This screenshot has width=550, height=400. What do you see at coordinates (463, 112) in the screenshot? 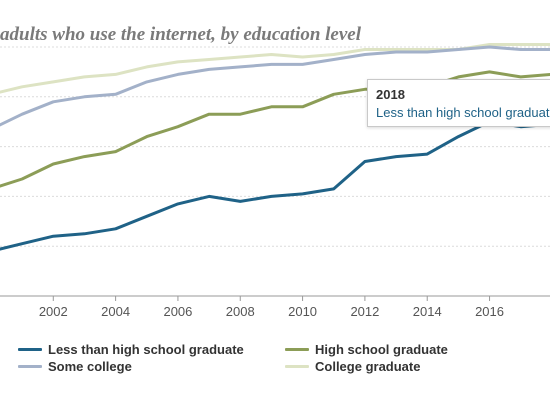
I see `tooltip-series-label: Less than high school graduate` at bounding box center [463, 112].